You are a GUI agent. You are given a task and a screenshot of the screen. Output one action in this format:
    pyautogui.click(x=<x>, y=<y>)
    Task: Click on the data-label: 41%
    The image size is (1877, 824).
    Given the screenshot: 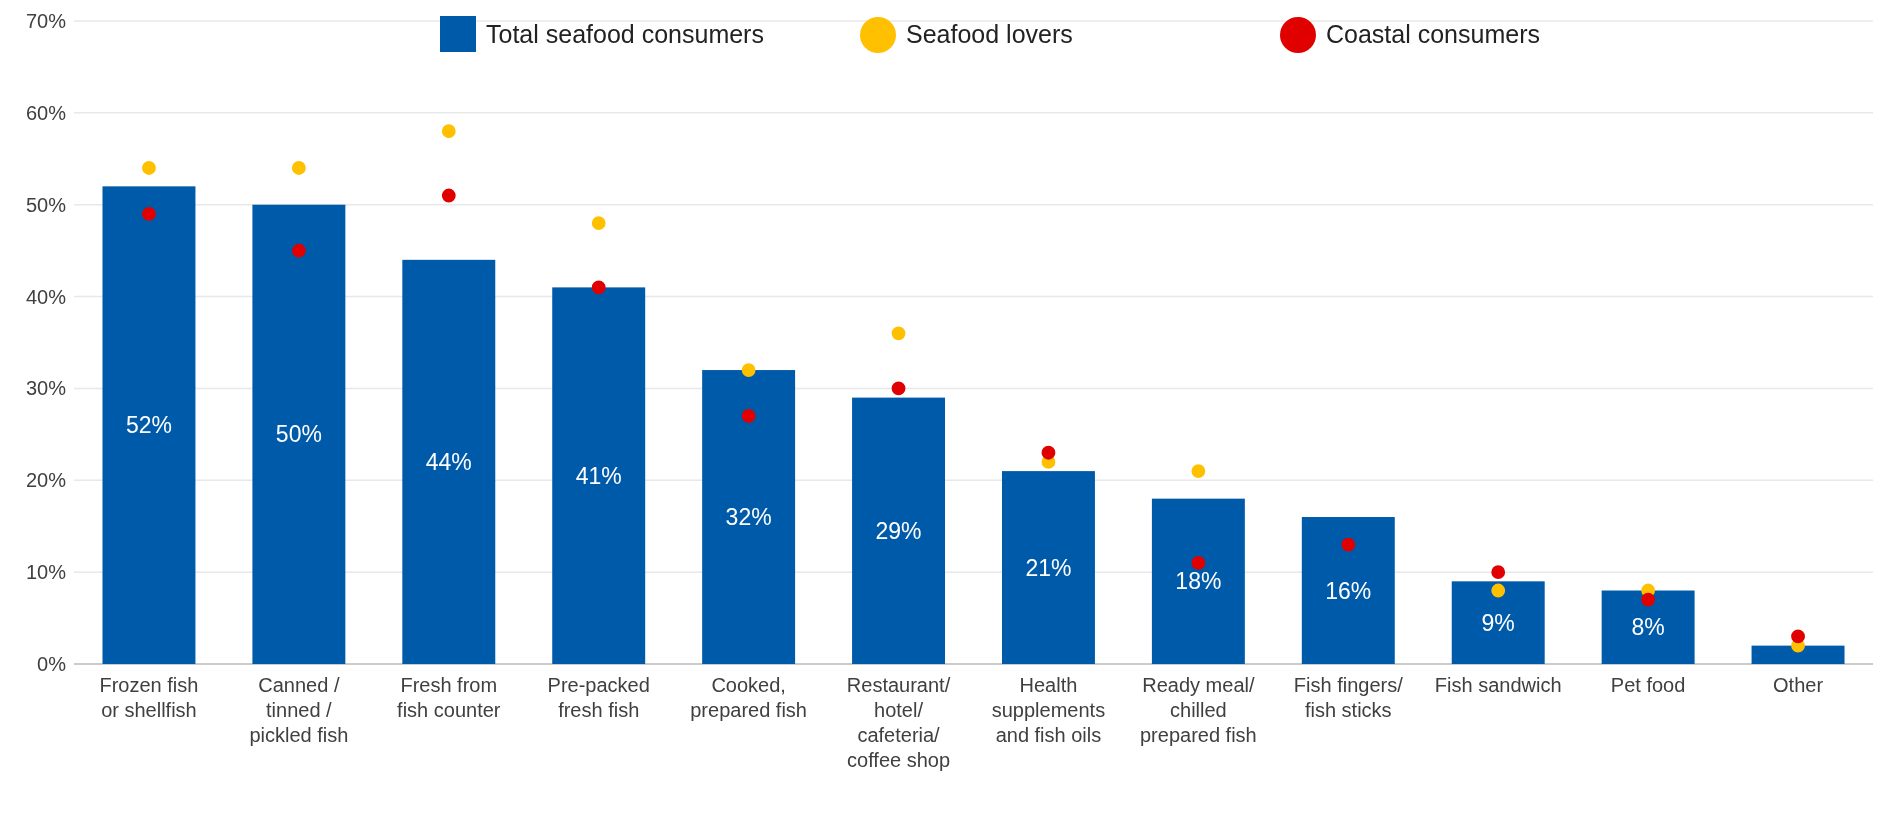 What is the action you would take?
    pyautogui.click(x=598, y=475)
    